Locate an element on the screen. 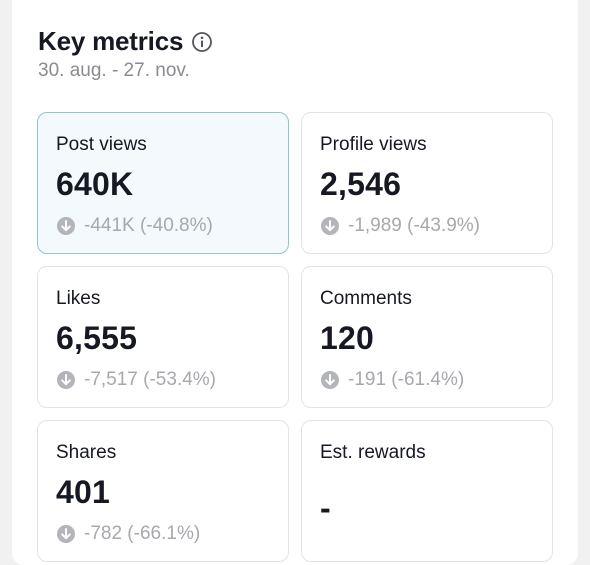 The height and width of the screenshot is (565, 590). date-range: 30. aug. - 27. nov. is located at coordinates (114, 70).